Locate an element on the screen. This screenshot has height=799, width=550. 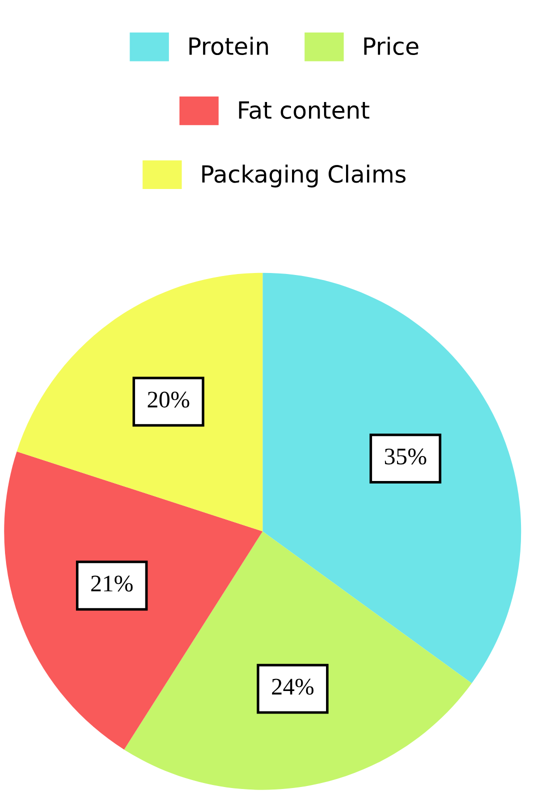
data-label: 21% is located at coordinates (112, 584).